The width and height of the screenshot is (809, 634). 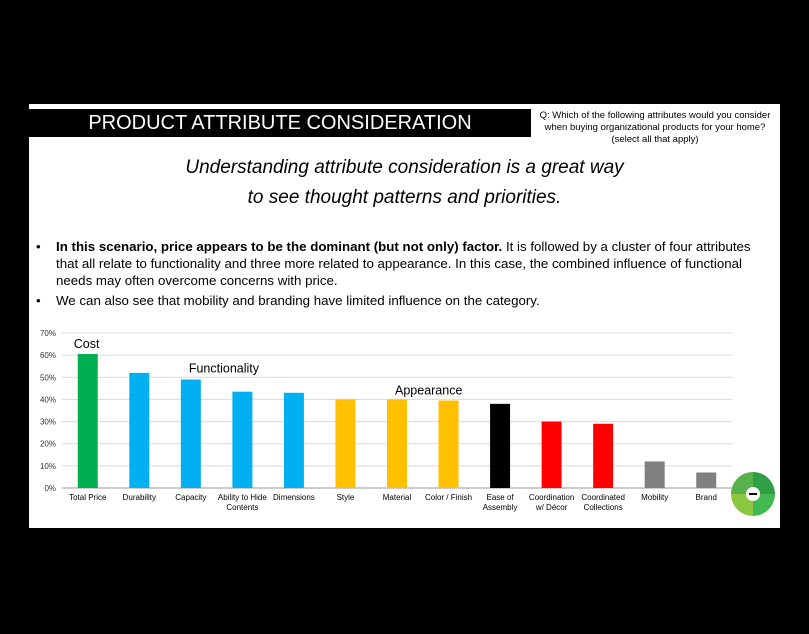 What do you see at coordinates (242, 497) in the screenshot?
I see `x-tick-label: Ability to Hide` at bounding box center [242, 497].